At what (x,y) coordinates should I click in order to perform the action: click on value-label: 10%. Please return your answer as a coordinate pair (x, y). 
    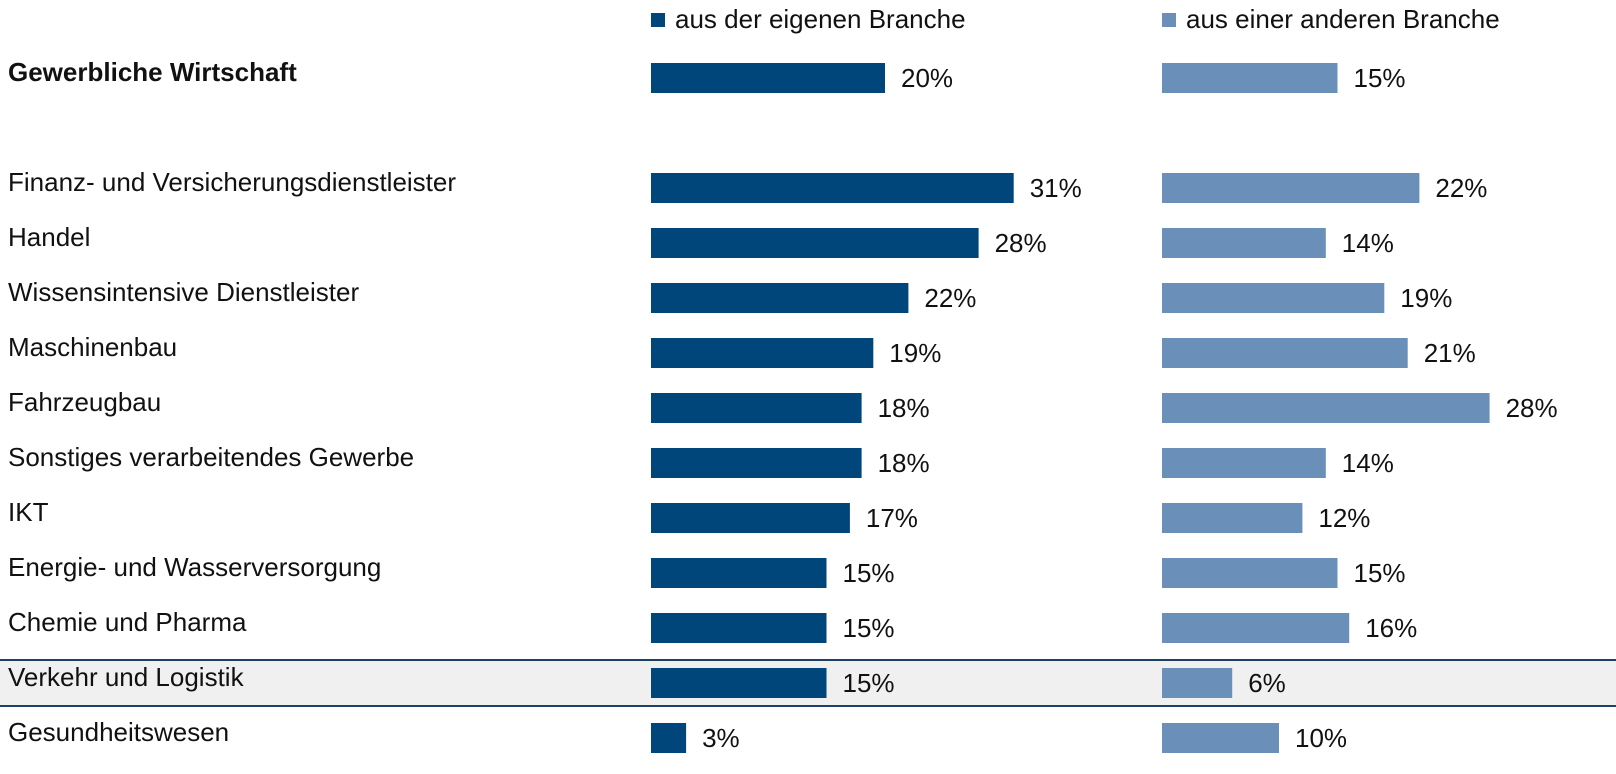
    Looking at the image, I should click on (1321, 738).